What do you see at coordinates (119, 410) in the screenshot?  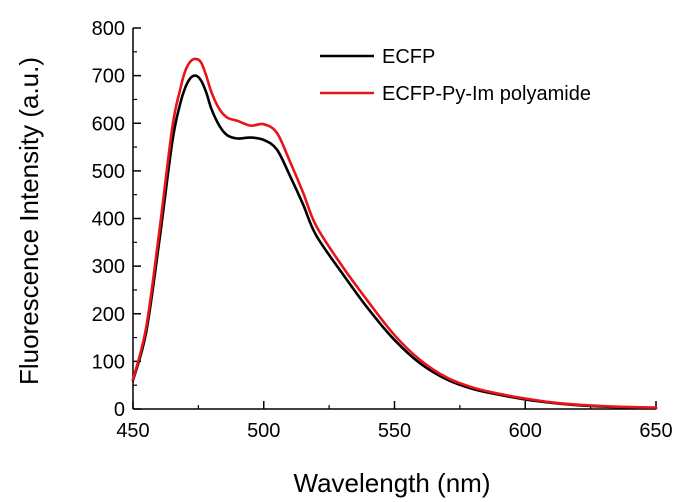 I see `y-tick-label: 0` at bounding box center [119, 410].